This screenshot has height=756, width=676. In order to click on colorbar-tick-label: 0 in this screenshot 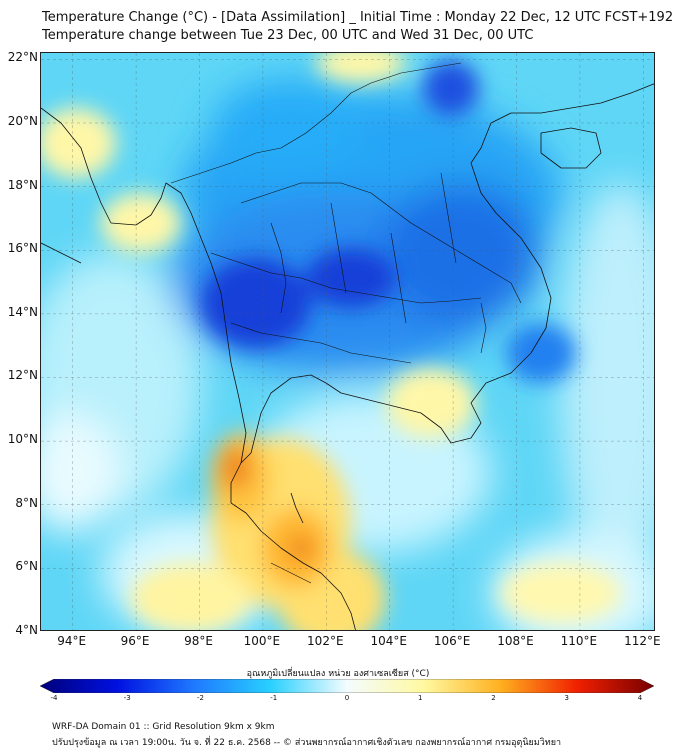, I will do `click(347, 698)`.